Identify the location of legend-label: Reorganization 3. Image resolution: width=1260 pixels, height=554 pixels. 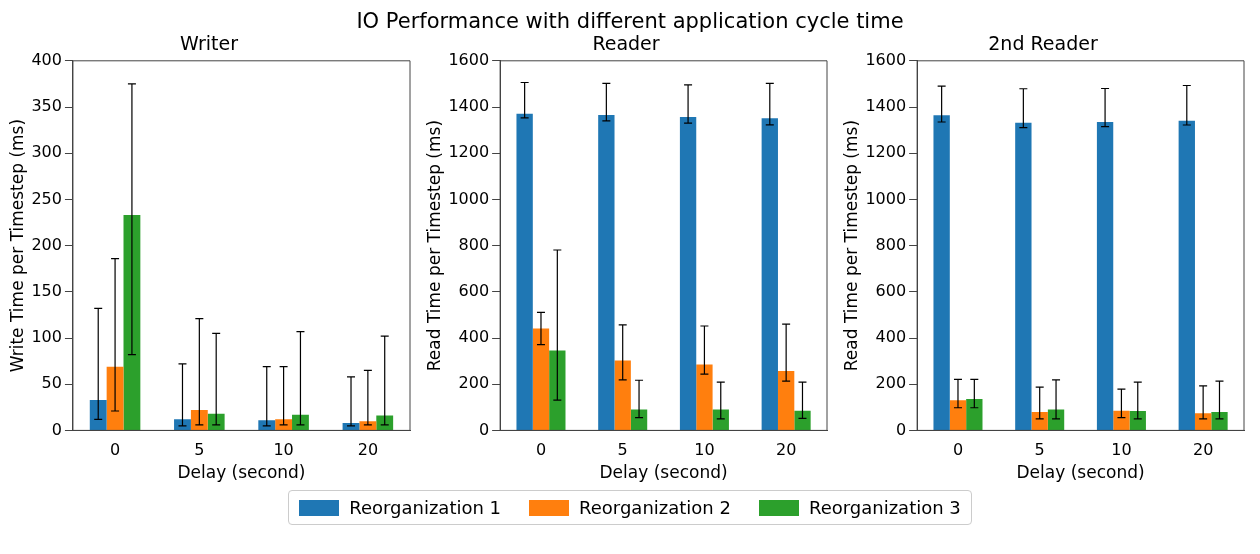
(884, 507).